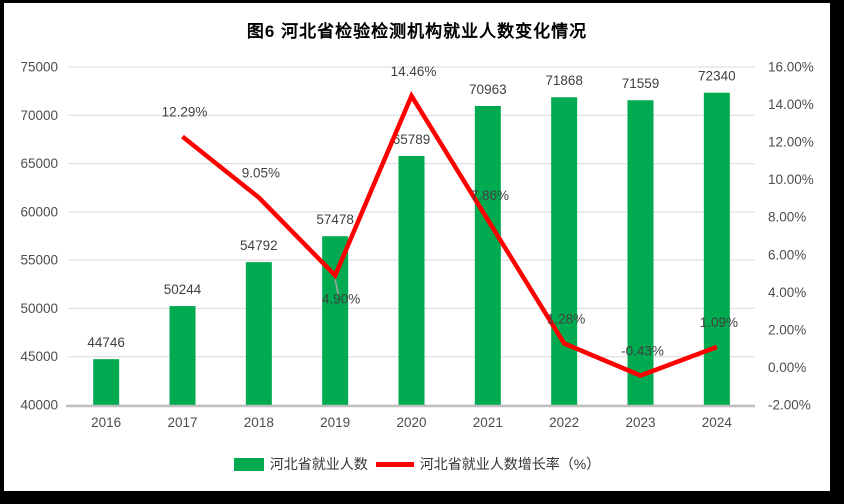 This screenshot has height=504, width=844. What do you see at coordinates (412, 139) in the screenshot?
I see `bar-value-label: 65789` at bounding box center [412, 139].